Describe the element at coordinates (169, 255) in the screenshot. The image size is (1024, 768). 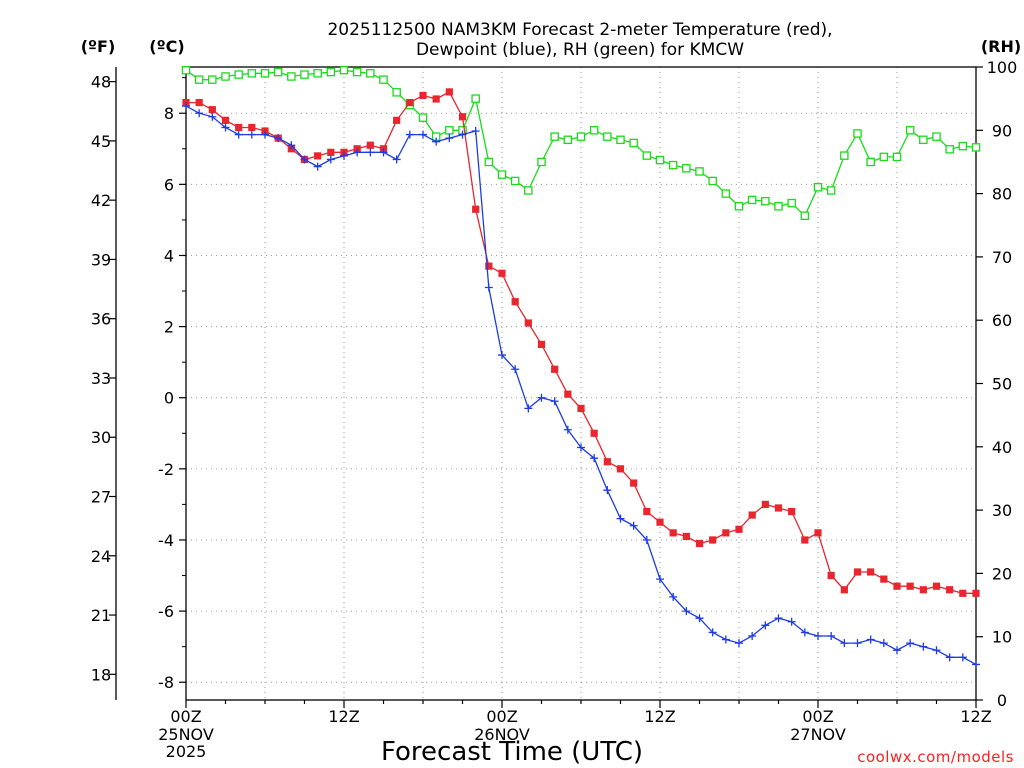
I see `celsius-tick-label: 4` at that location.